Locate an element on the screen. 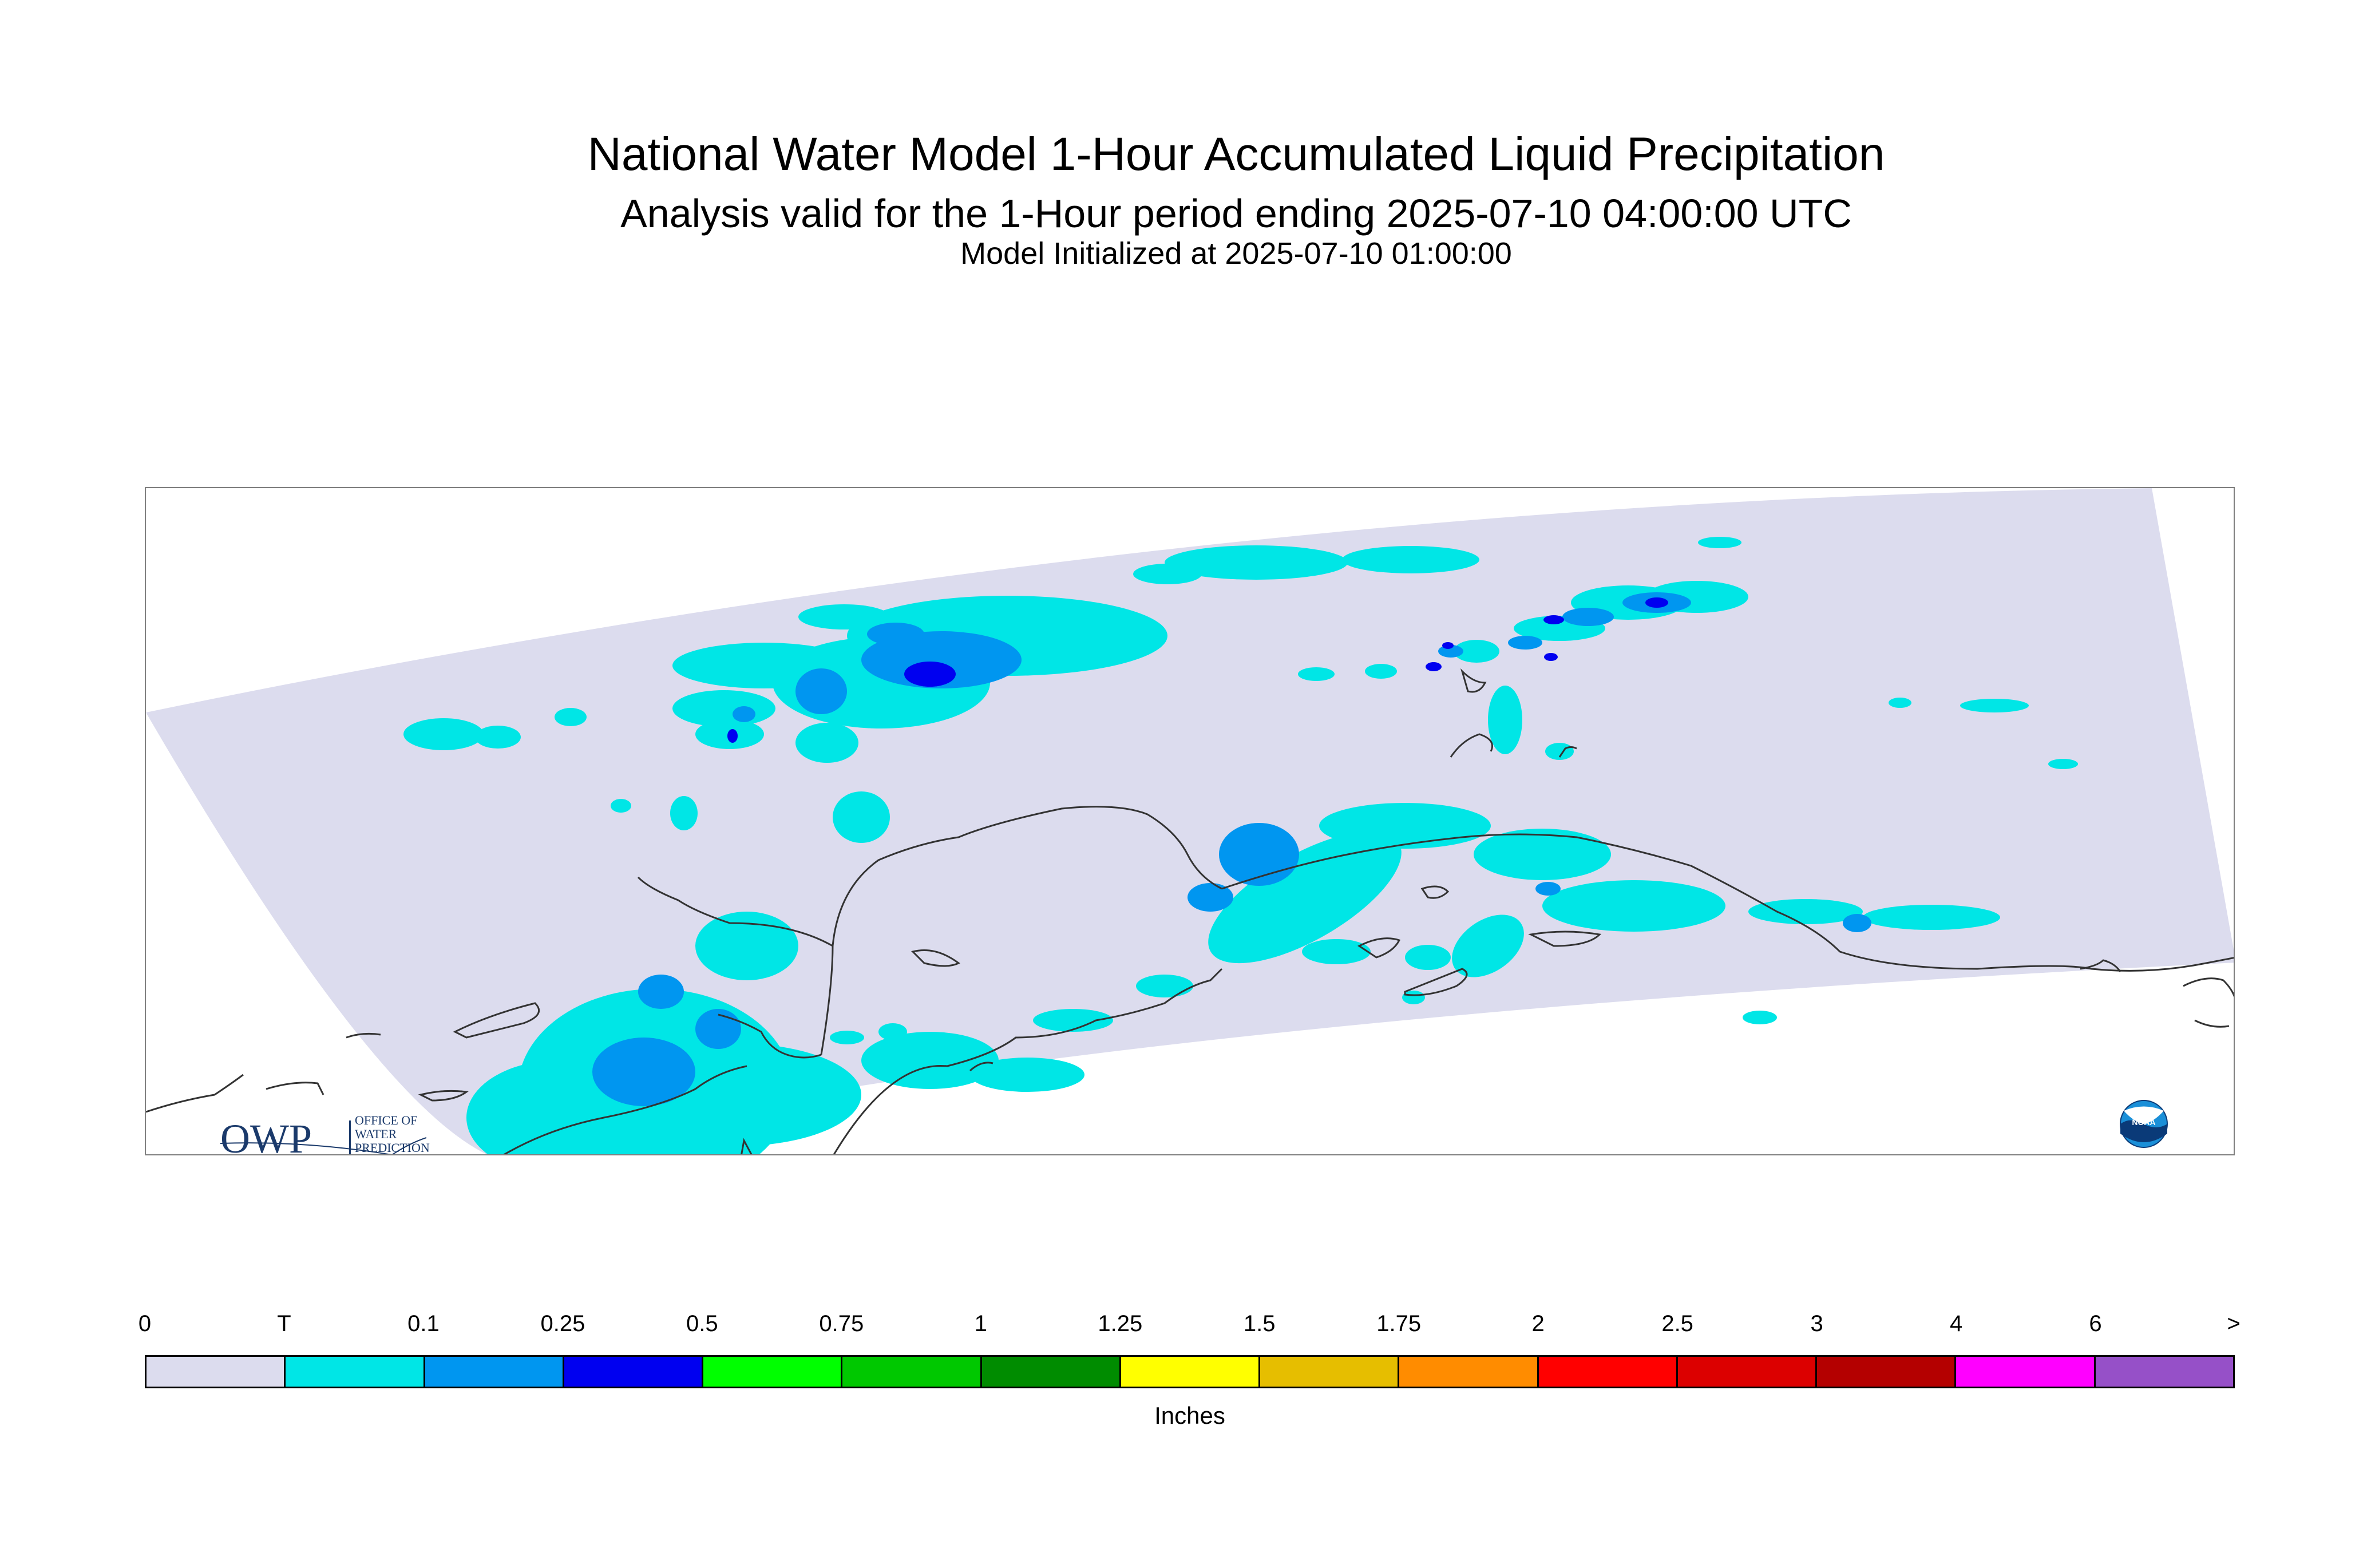 The image size is (2375, 1568). noaa-logo-text: NOAA is located at coordinates (2144, 1122).